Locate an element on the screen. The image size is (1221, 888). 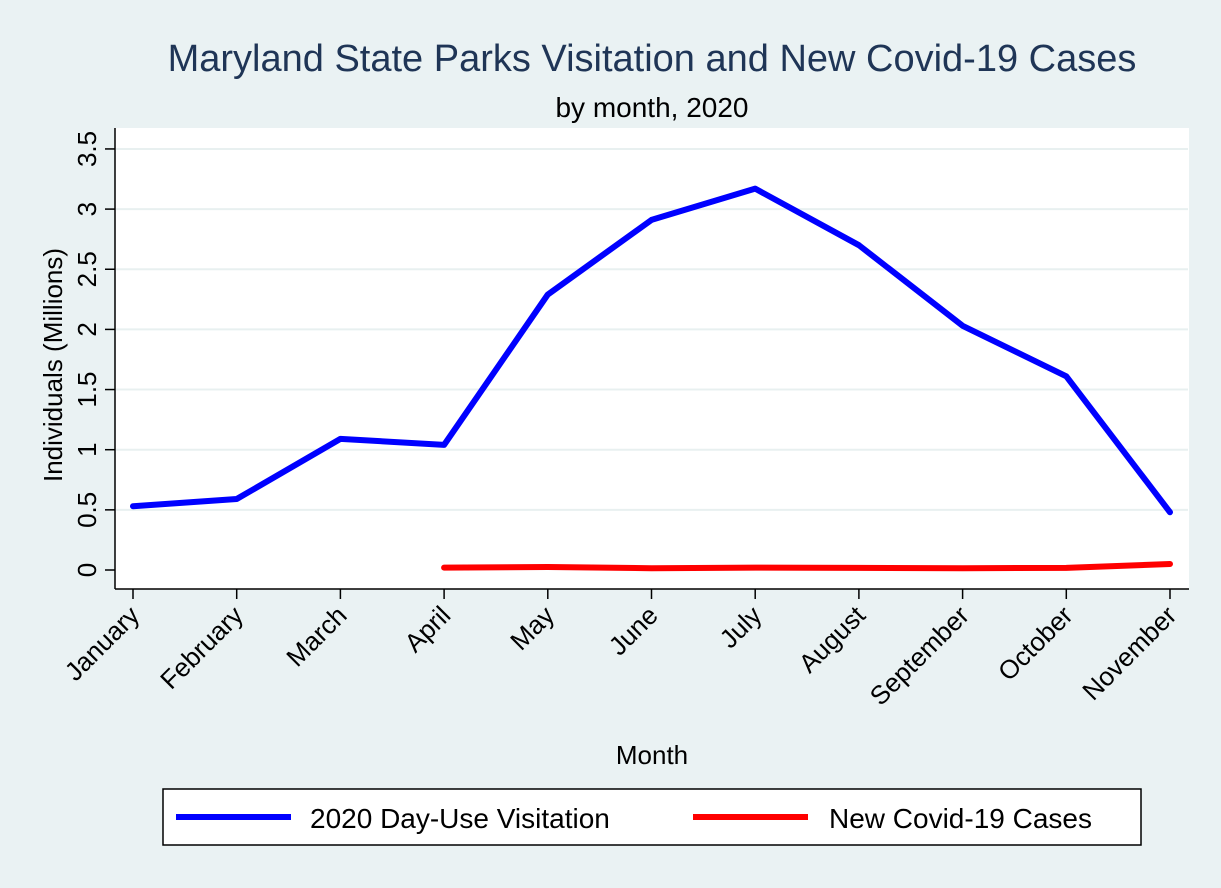
y-tick-label: 2.5 is located at coordinates (87, 269).